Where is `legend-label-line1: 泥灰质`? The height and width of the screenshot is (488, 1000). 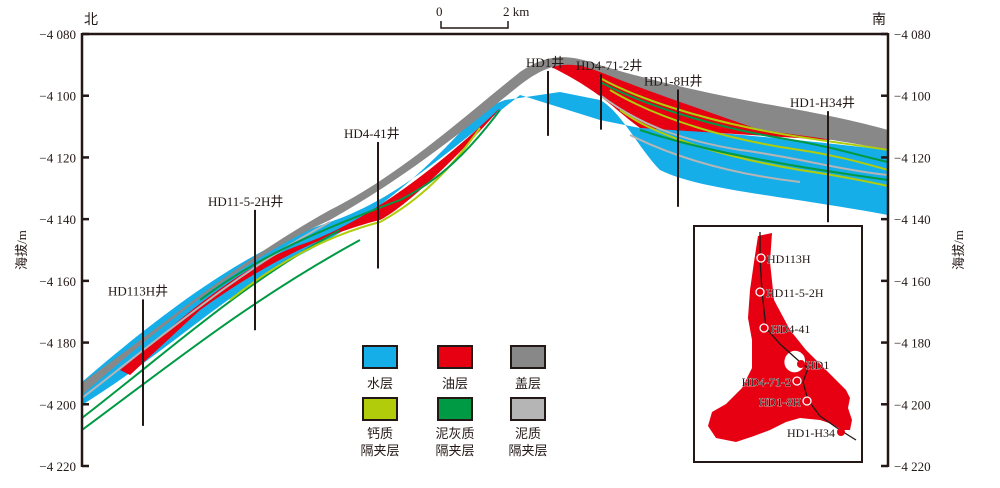
legend-label-line1: 泥灰质 is located at coordinates (454, 433).